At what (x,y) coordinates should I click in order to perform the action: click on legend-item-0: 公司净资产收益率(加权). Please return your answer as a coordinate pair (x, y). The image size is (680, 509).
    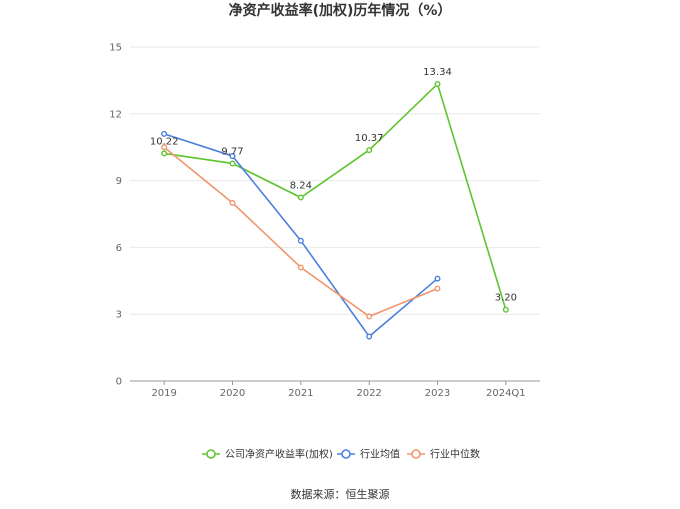
    Looking at the image, I should click on (267, 454).